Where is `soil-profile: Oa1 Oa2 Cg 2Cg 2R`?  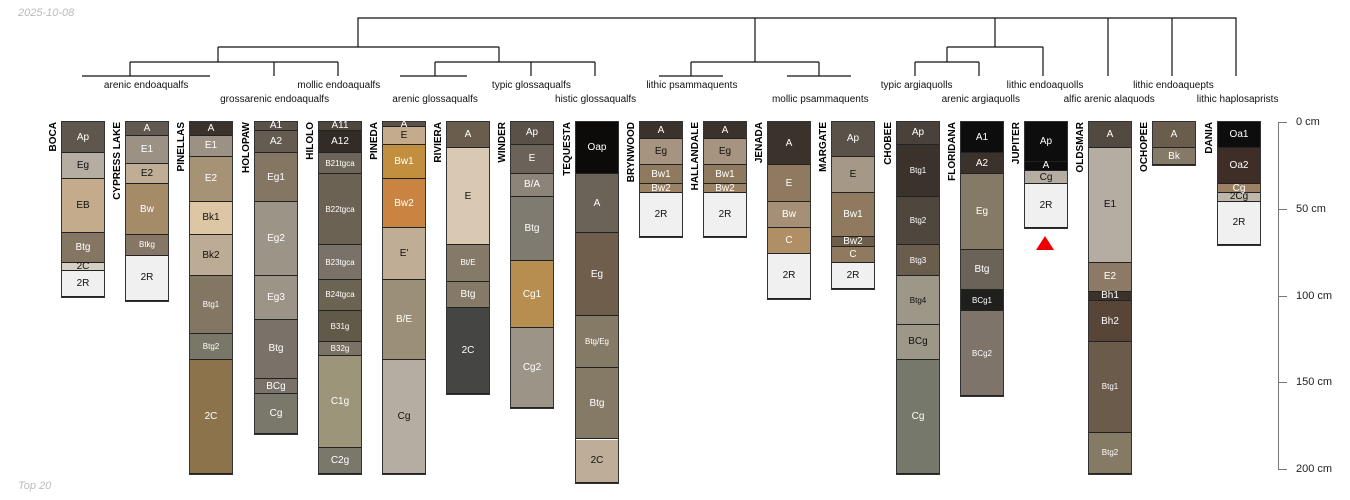
soil-profile: Oa1 Oa2 Cg 2Cg 2R is located at coordinates (1239, 184).